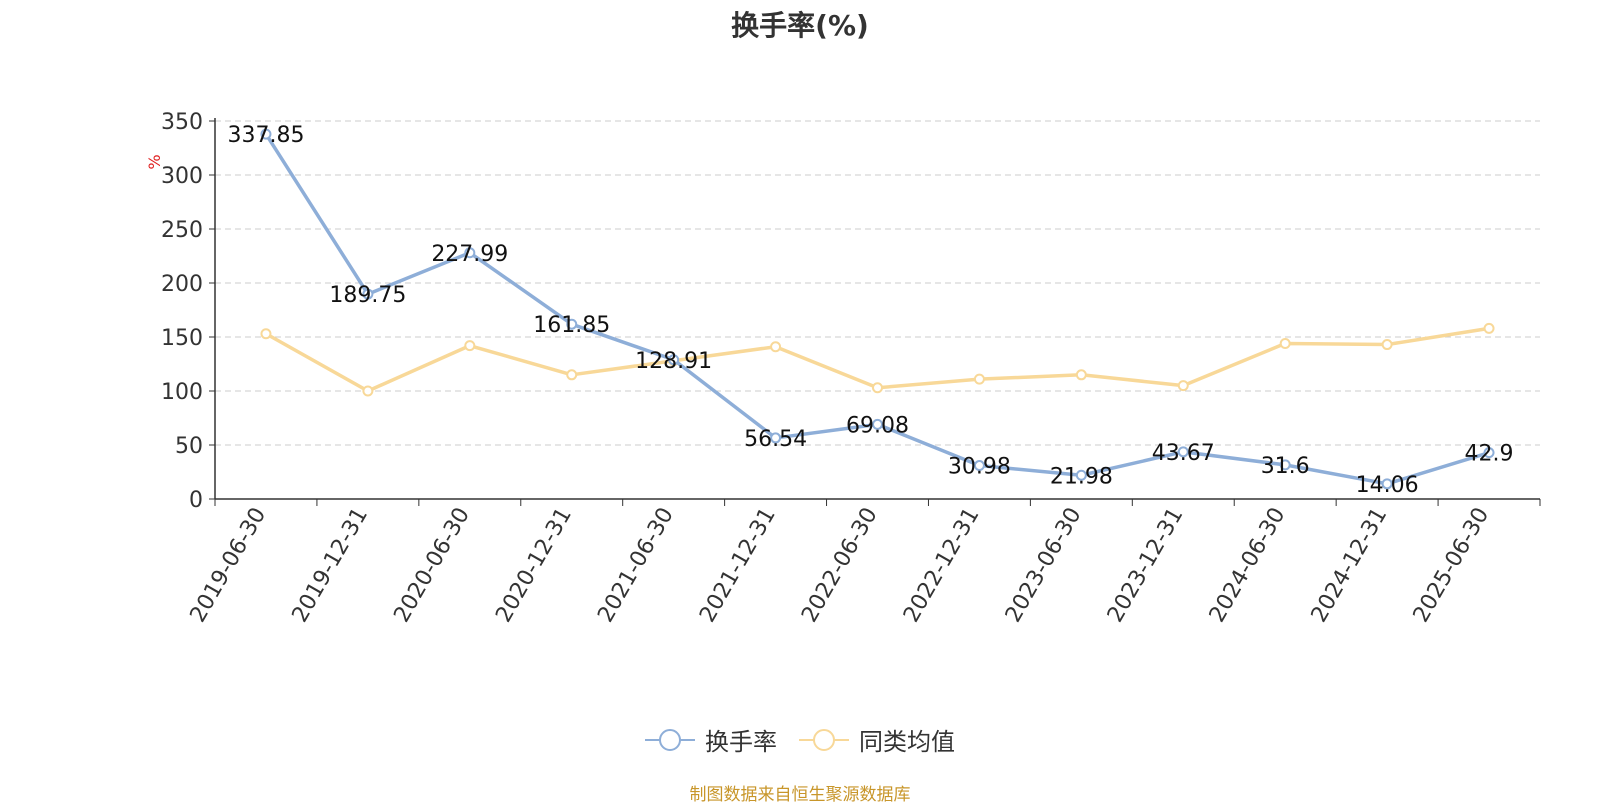 This screenshot has height=805, width=1600. I want to click on x-tick-label: 2019-12-31, so click(331, 565).